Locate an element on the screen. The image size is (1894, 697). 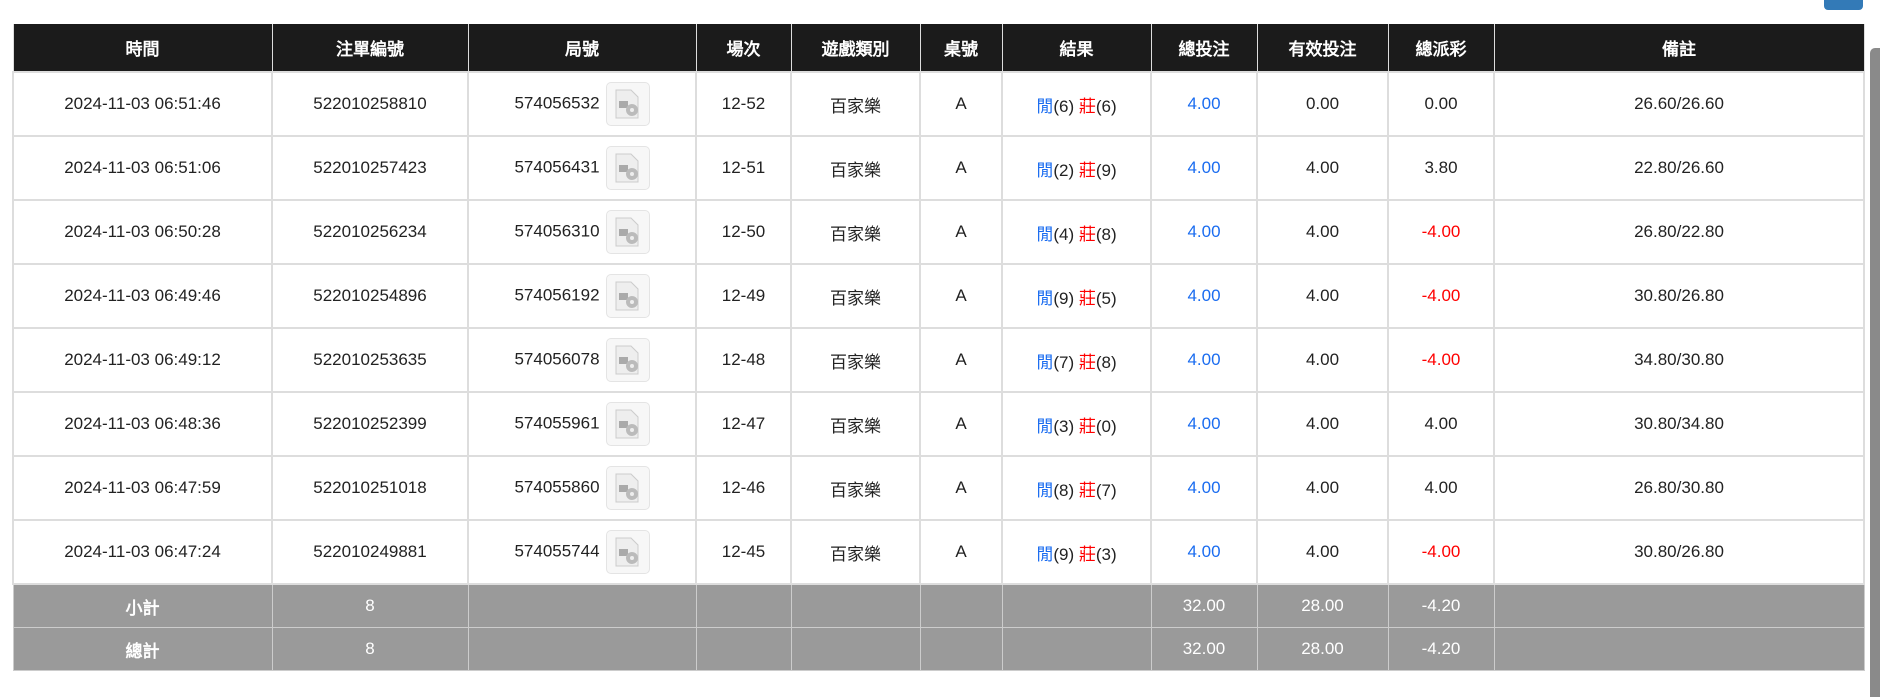
footer-payout: -4.20 is located at coordinates (1441, 605).